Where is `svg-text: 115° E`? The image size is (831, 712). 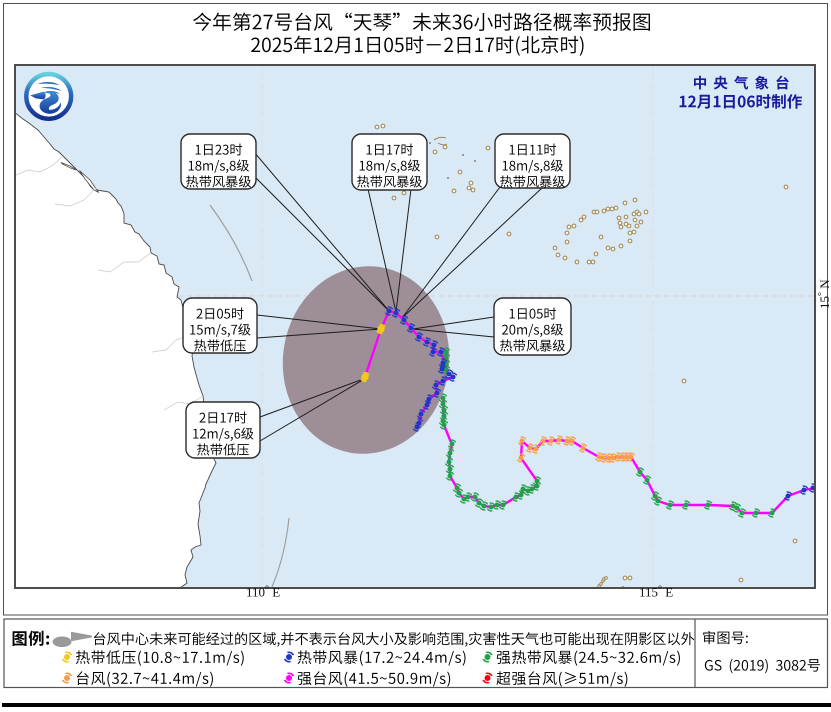
svg-text: 115° E is located at coordinates (656, 592).